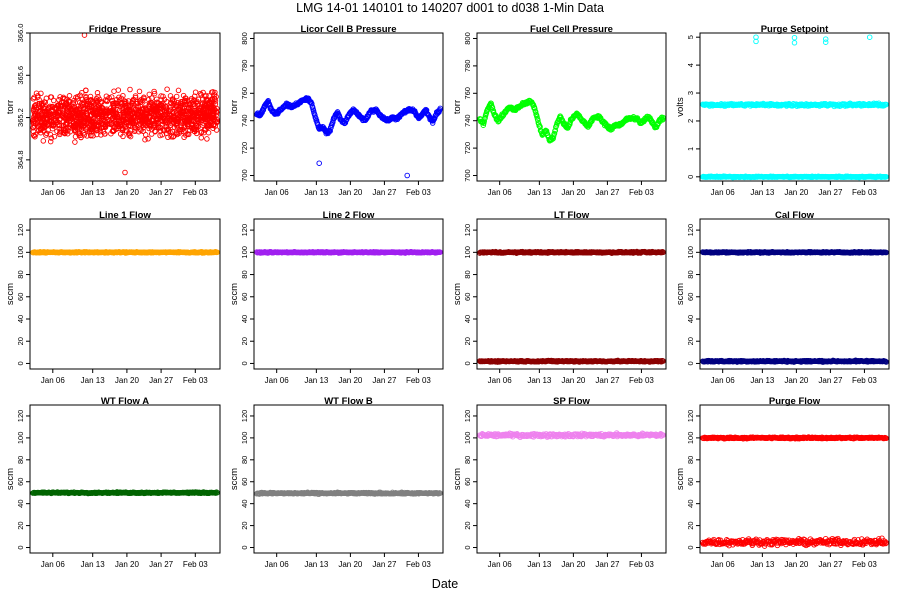  I want to click on y-tick-label: 20, so click(690, 341).